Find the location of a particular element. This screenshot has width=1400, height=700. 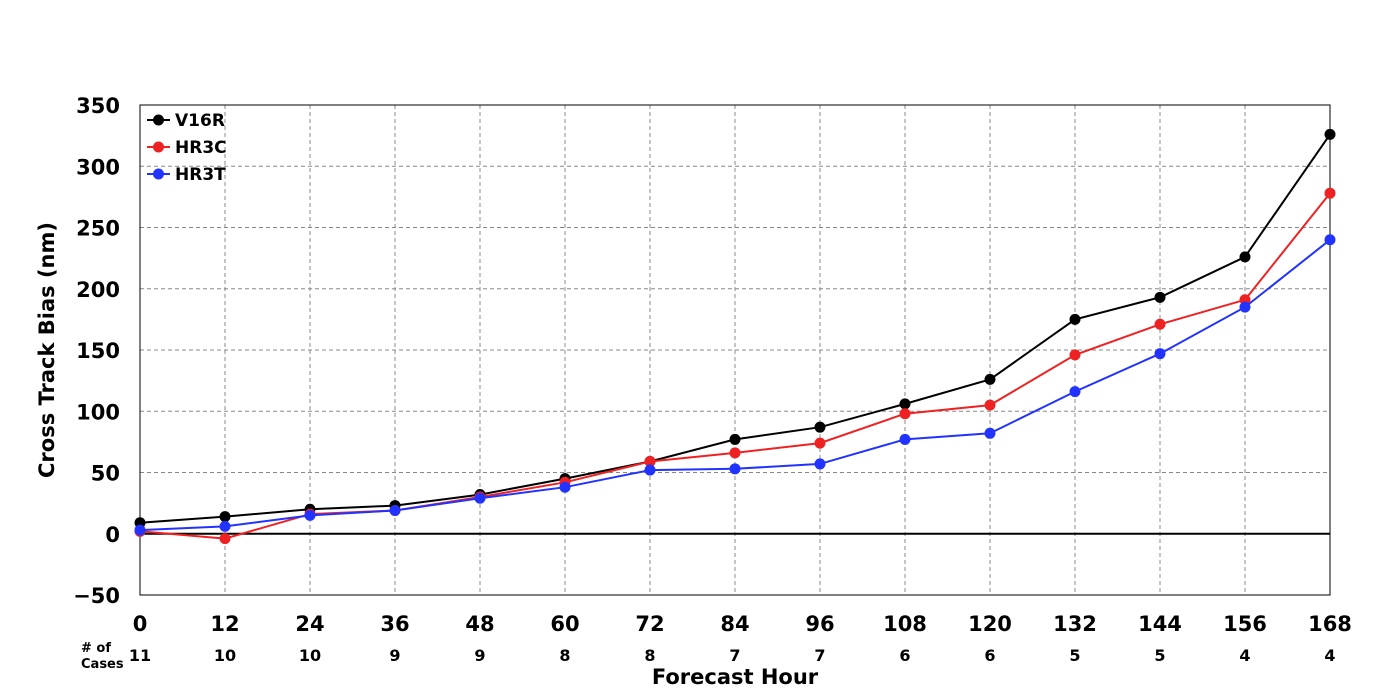

y-tick-label: 0 is located at coordinates (112, 535).